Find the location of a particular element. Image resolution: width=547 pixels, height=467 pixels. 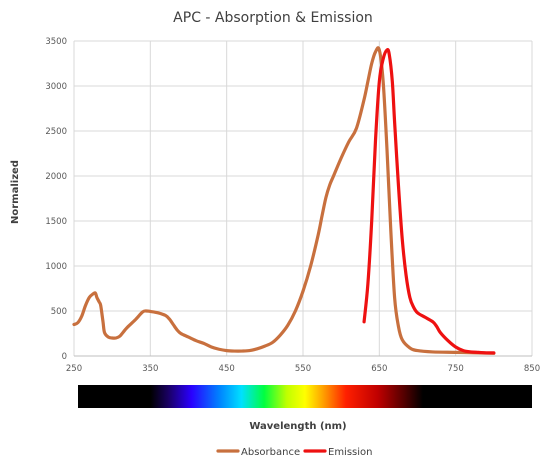

x-axis-title: Wavelength (nm) is located at coordinates (297, 426).